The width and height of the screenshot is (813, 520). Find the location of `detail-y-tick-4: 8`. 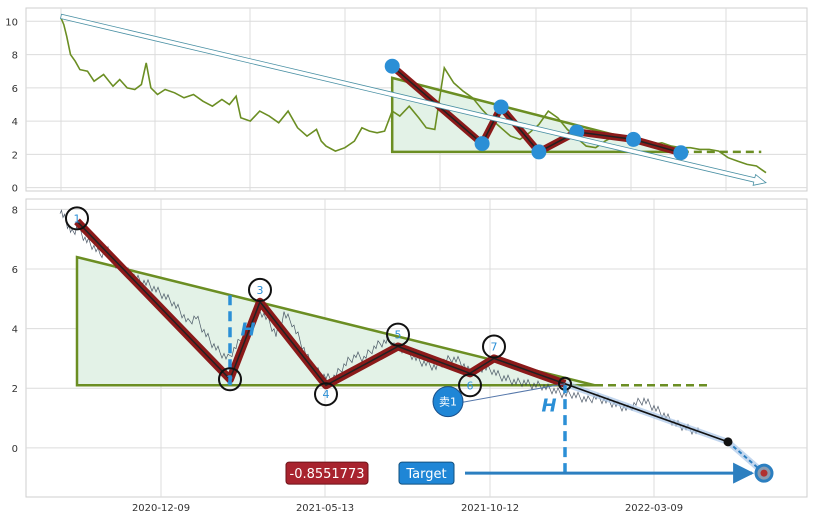

detail-y-tick-4: 8 is located at coordinates (15, 210).